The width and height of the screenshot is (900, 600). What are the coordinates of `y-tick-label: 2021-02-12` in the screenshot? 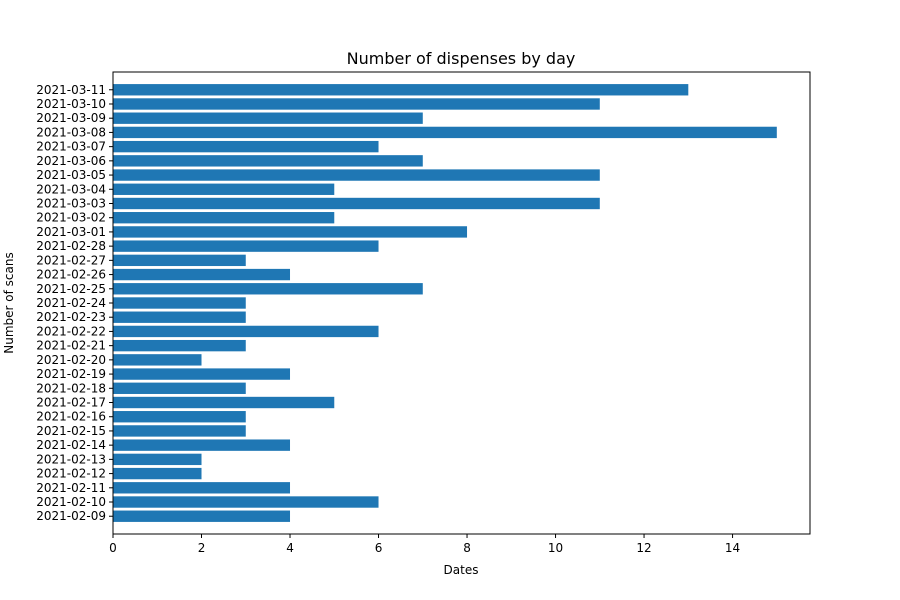 It's located at (71, 474).